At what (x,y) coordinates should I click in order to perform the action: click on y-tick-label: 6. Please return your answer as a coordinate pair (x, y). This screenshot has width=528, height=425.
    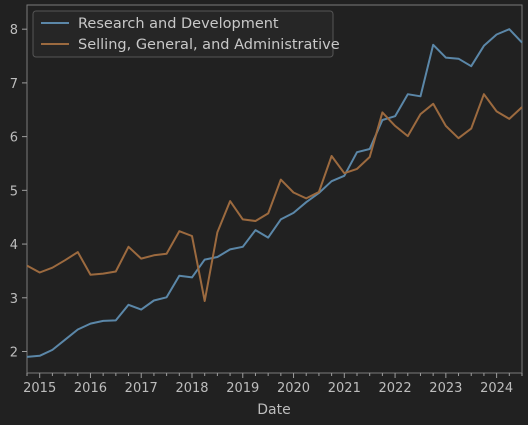
    Looking at the image, I should click on (14, 138).